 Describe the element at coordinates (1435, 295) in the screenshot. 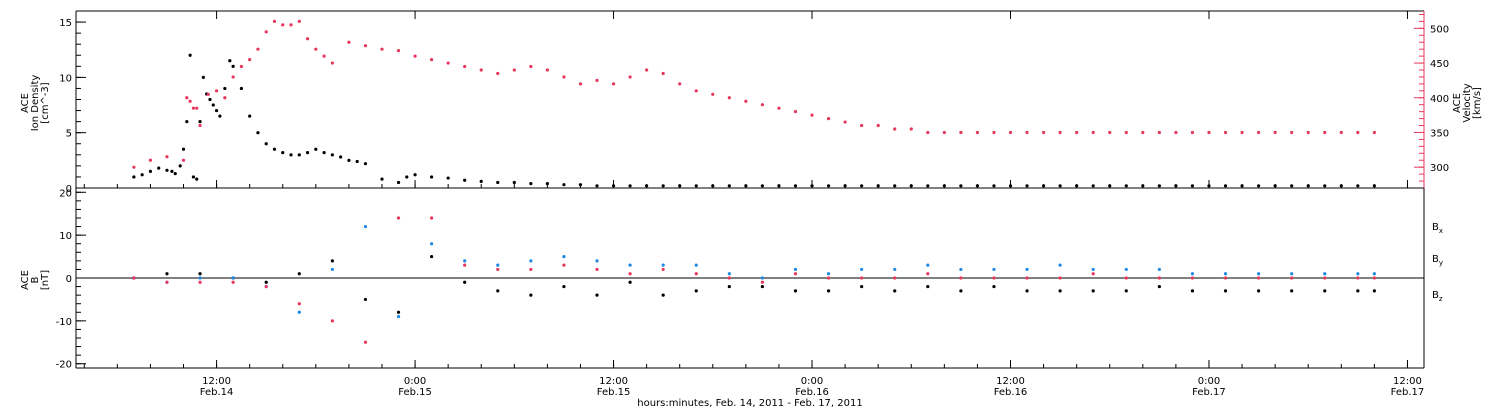

I see `legend-label-main: B` at that location.